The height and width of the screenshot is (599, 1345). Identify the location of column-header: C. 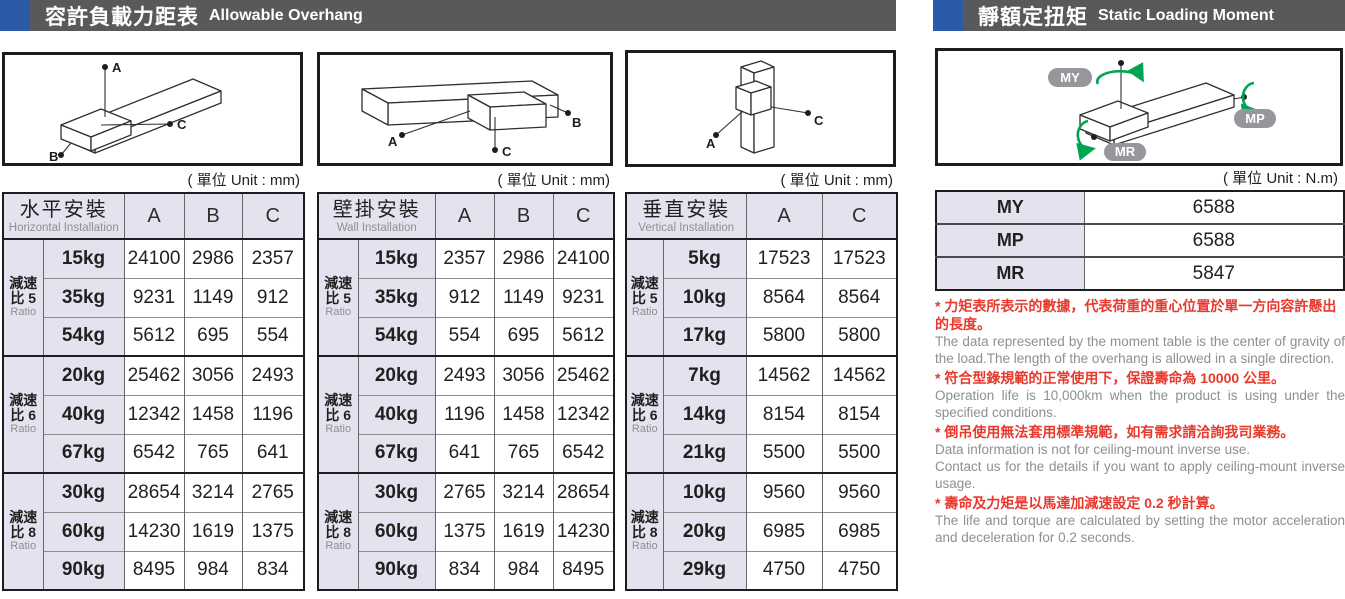
(583, 216).